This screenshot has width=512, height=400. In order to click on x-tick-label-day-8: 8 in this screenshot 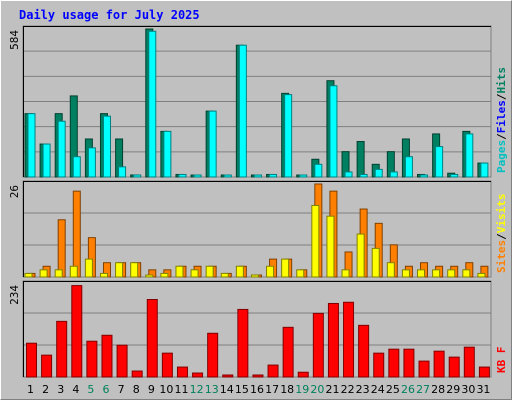, I will do `click(136, 389)`.